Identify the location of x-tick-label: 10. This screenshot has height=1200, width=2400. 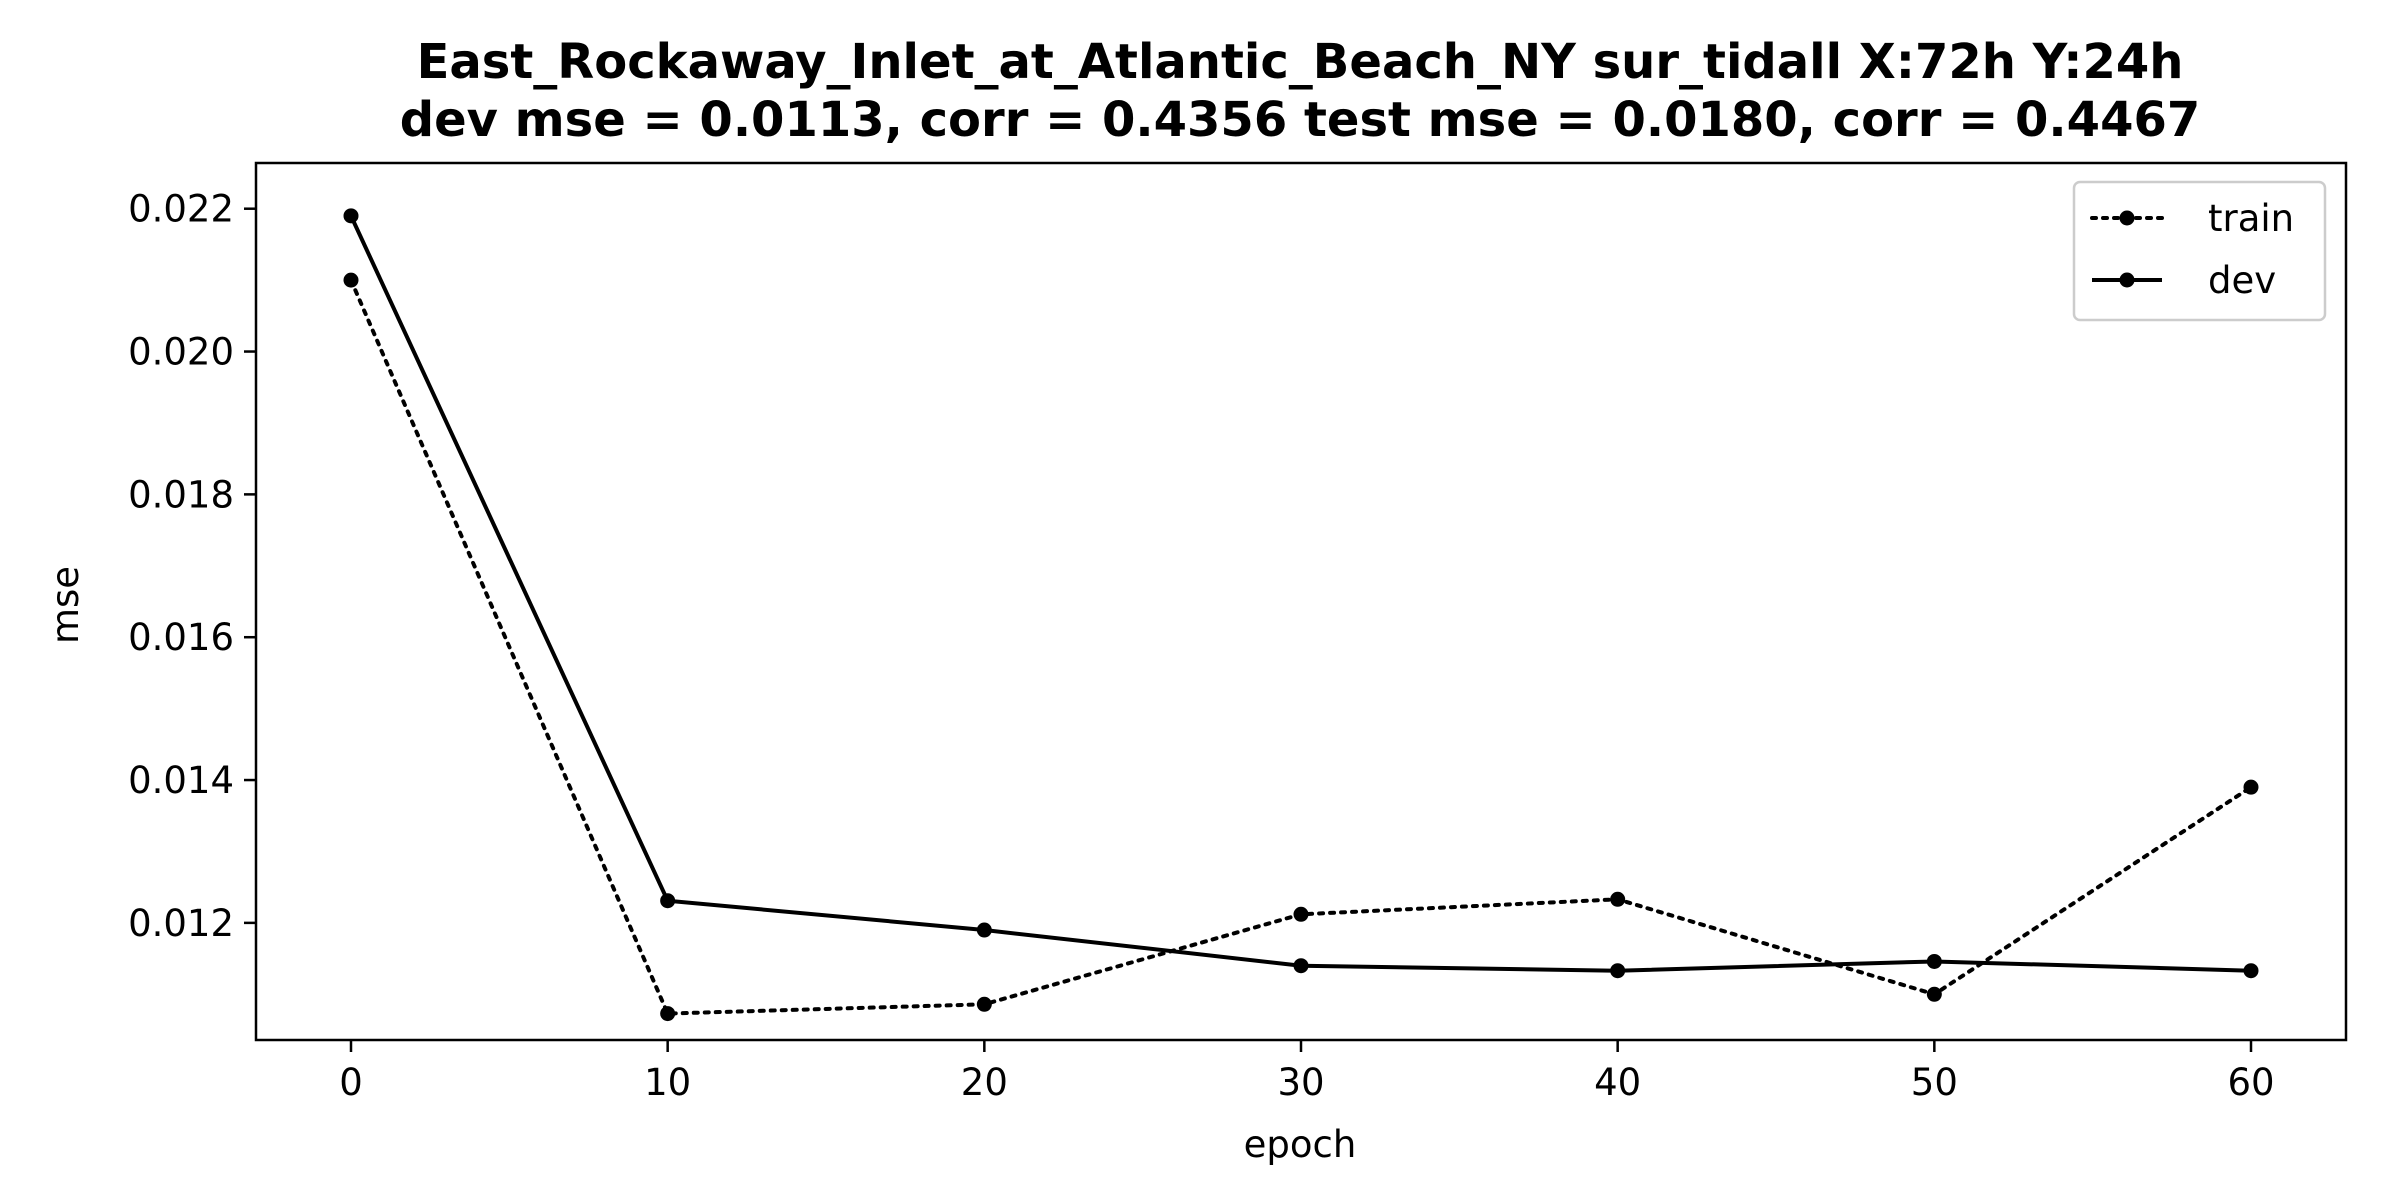
(667, 1082).